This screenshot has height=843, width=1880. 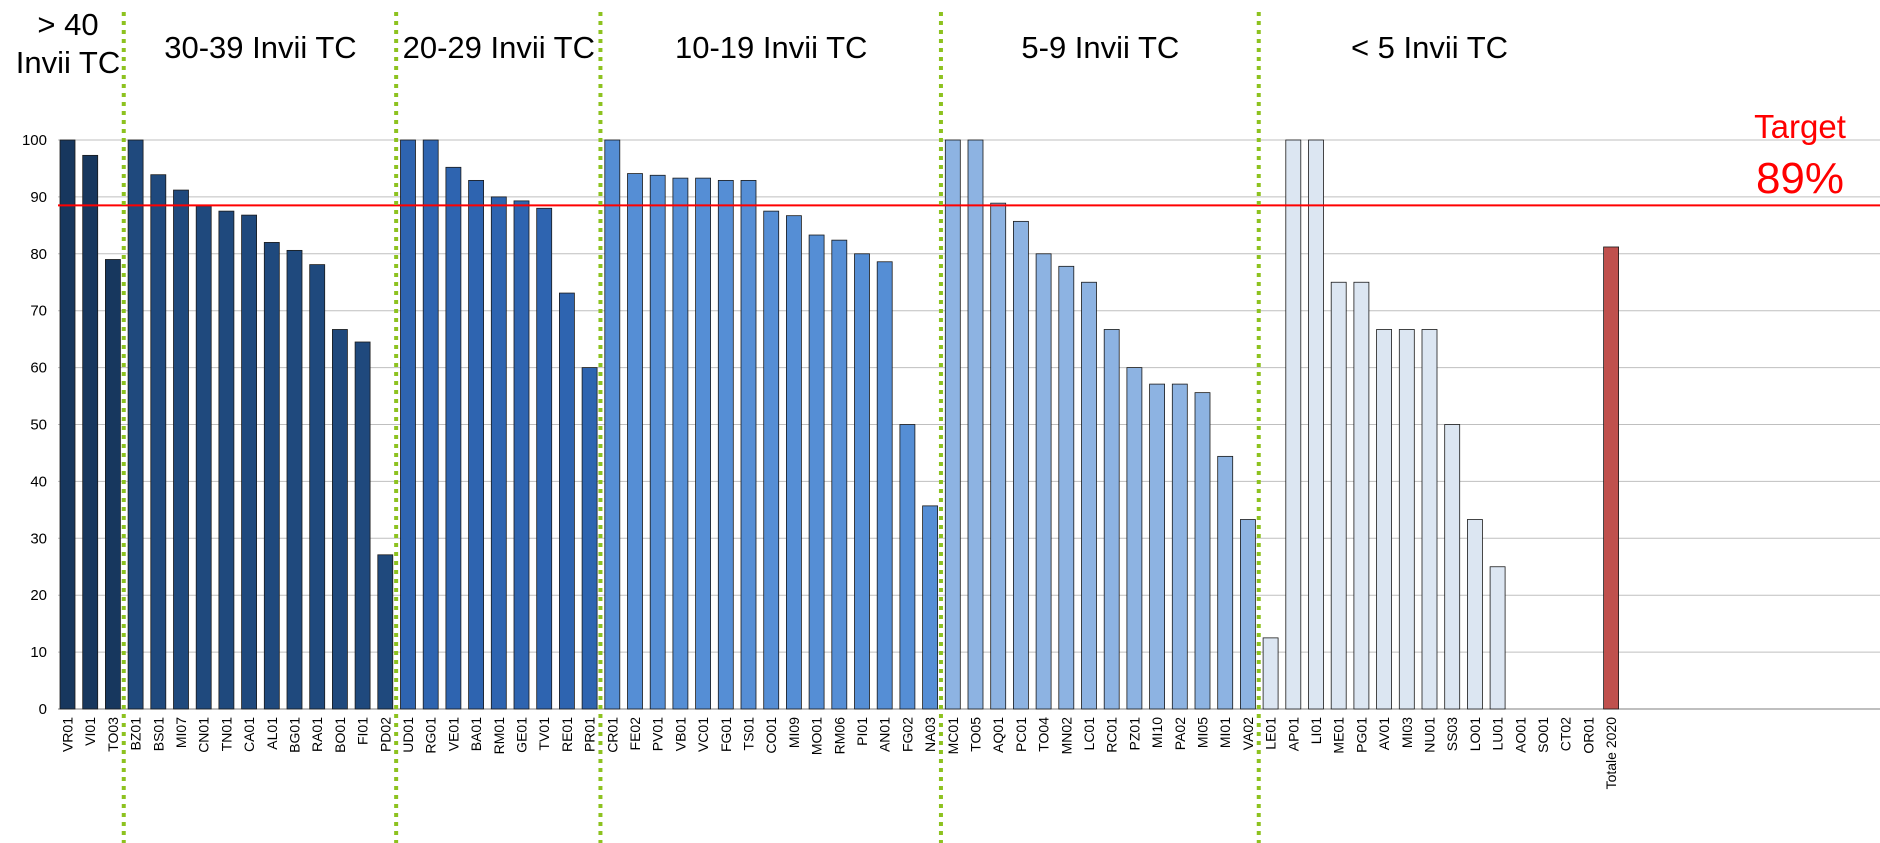 What do you see at coordinates (430, 424) in the screenshot?
I see `bar-rg01` at bounding box center [430, 424].